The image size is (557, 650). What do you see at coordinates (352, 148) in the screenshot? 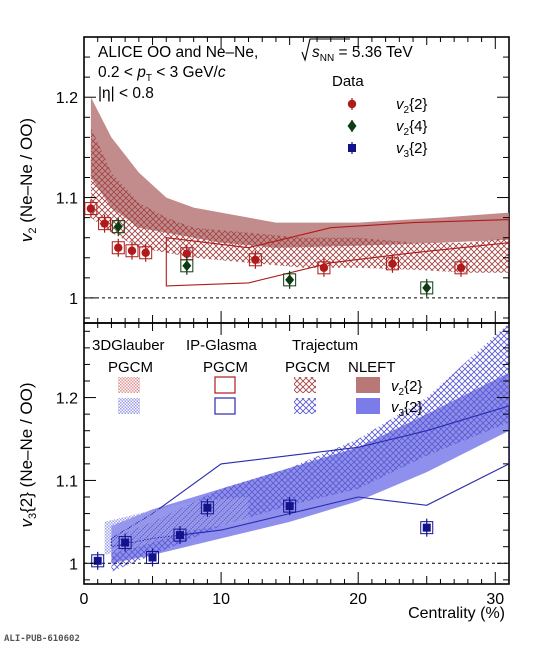
I see `legend-v3-2-marker` at bounding box center [352, 148].